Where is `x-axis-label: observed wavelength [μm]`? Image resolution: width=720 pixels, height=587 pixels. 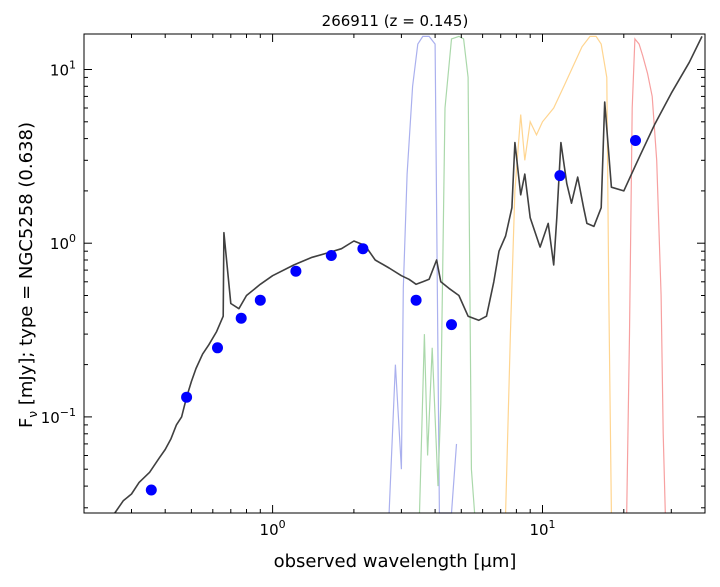 x-axis-label: observed wavelength [μm] is located at coordinates (395, 561).